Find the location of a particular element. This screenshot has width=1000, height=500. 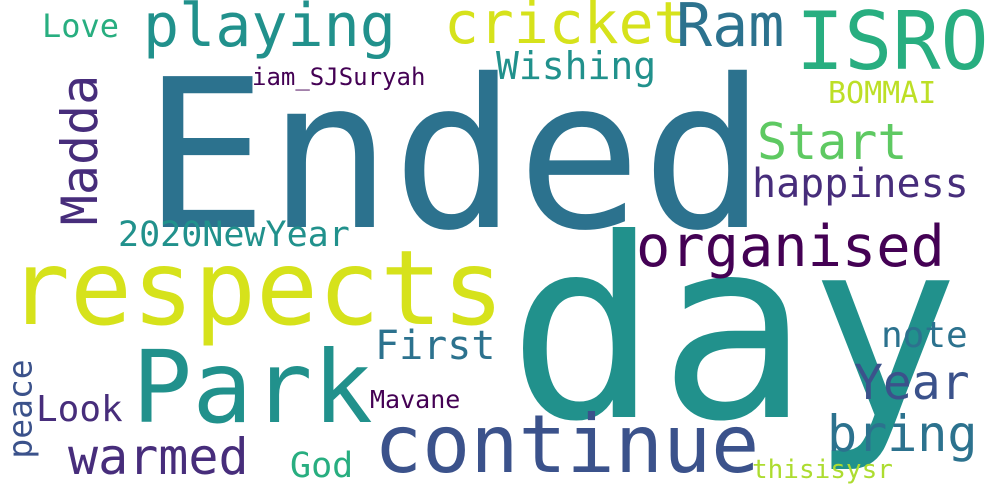

word-madda: Madda is located at coordinates (80, 150).